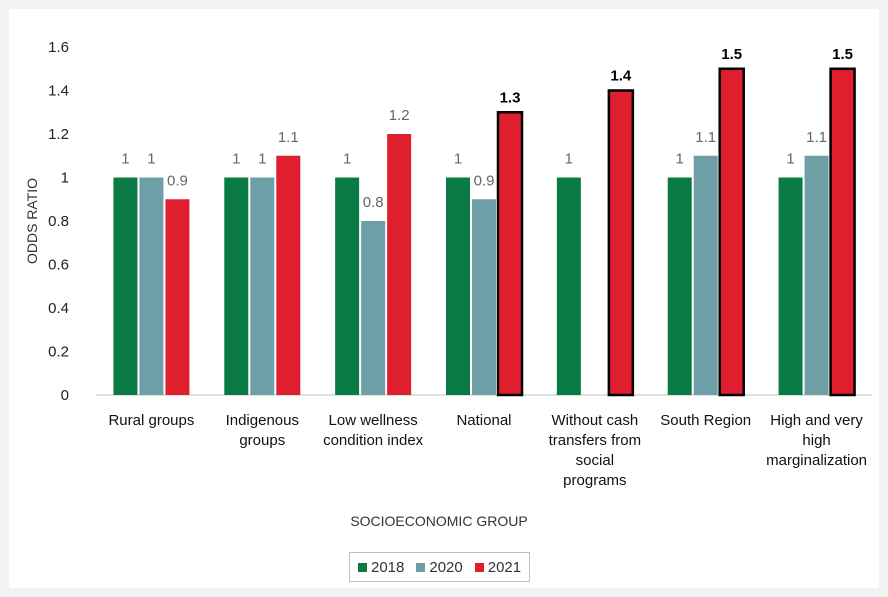  I want to click on x-tick-label: high, so click(816, 440).